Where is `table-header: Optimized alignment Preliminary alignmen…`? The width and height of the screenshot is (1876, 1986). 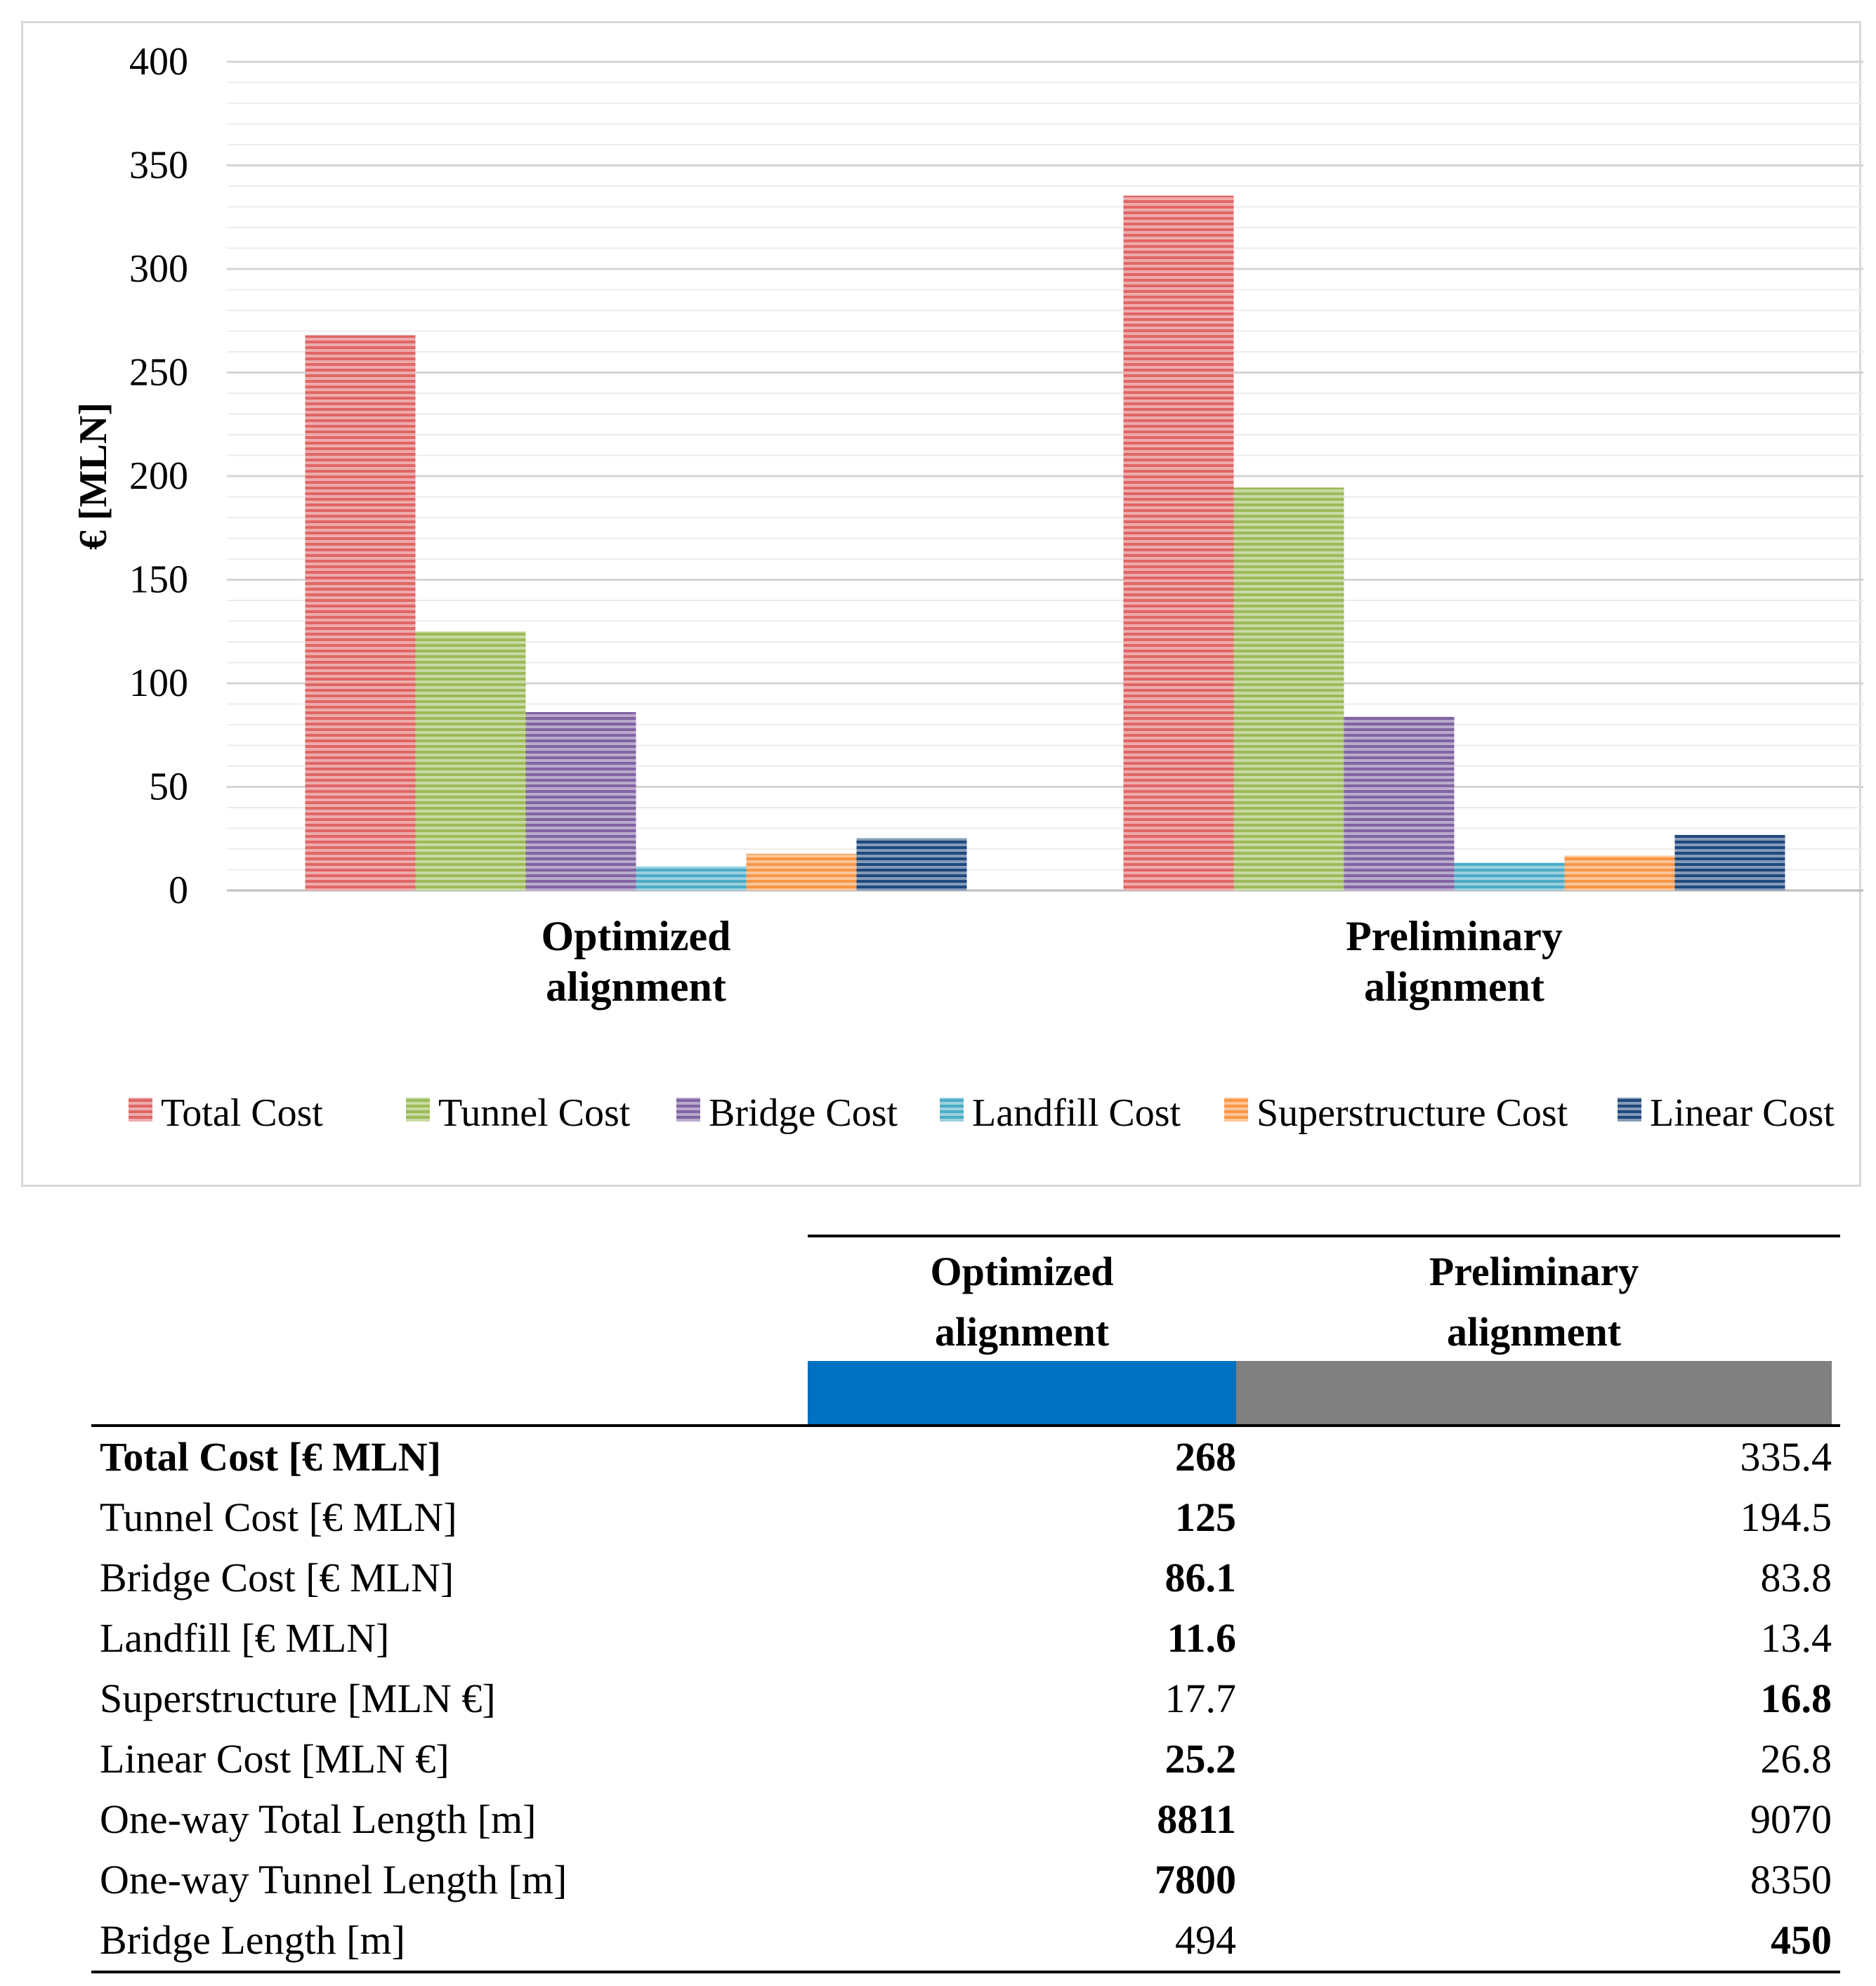
table-header: Optimized alignment Preliminary alignmen… is located at coordinates (965, 1329).